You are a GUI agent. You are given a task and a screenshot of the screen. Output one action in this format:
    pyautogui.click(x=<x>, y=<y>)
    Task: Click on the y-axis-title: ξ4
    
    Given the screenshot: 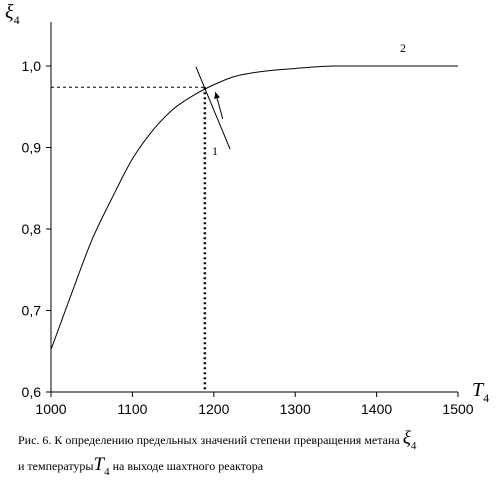 What is the action you would take?
    pyautogui.click(x=12, y=14)
    